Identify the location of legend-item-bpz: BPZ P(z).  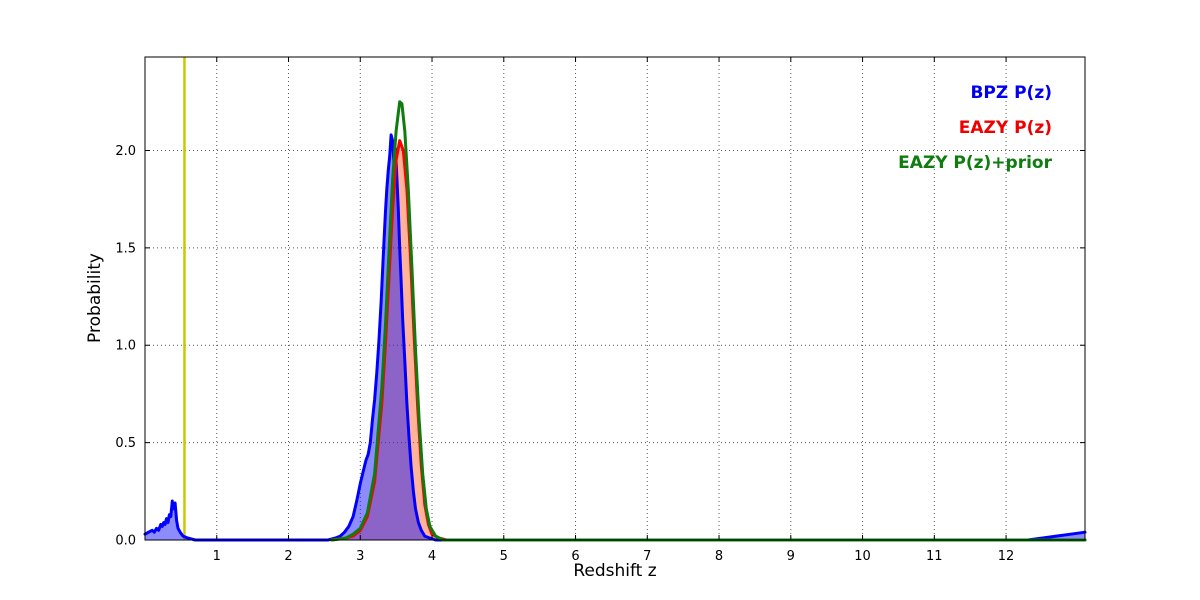
(1011, 93).